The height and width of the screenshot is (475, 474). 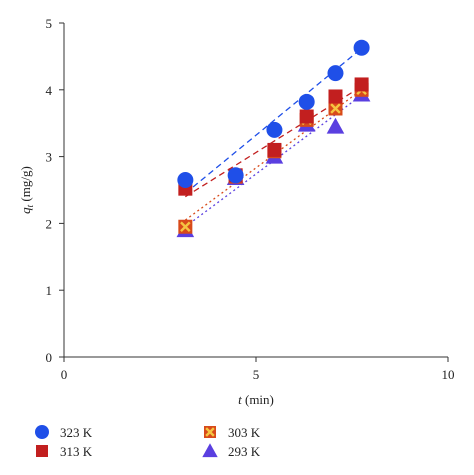 What do you see at coordinates (49, 223) in the screenshot?
I see `y-tick-label: 2` at bounding box center [49, 223].